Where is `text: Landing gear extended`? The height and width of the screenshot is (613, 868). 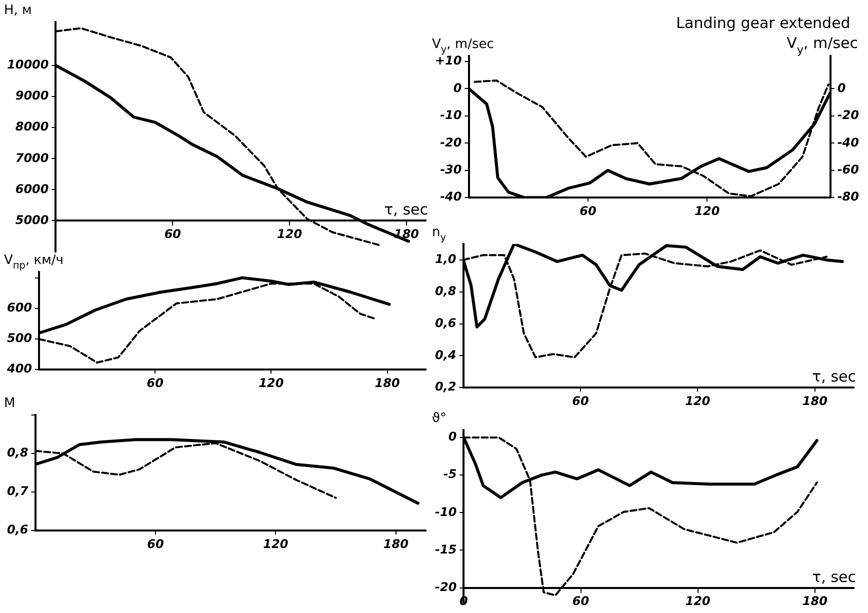
text: Landing gear extended is located at coordinates (763, 23).